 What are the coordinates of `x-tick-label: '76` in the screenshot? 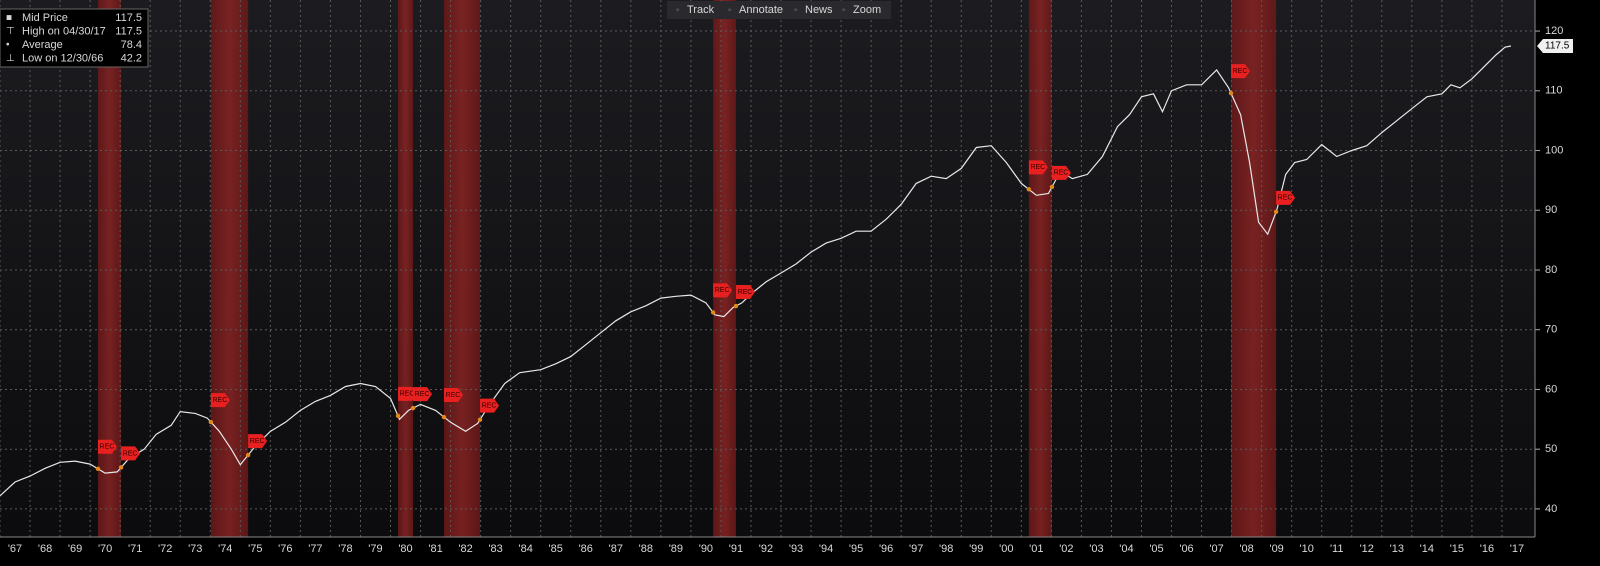 It's located at (285, 549).